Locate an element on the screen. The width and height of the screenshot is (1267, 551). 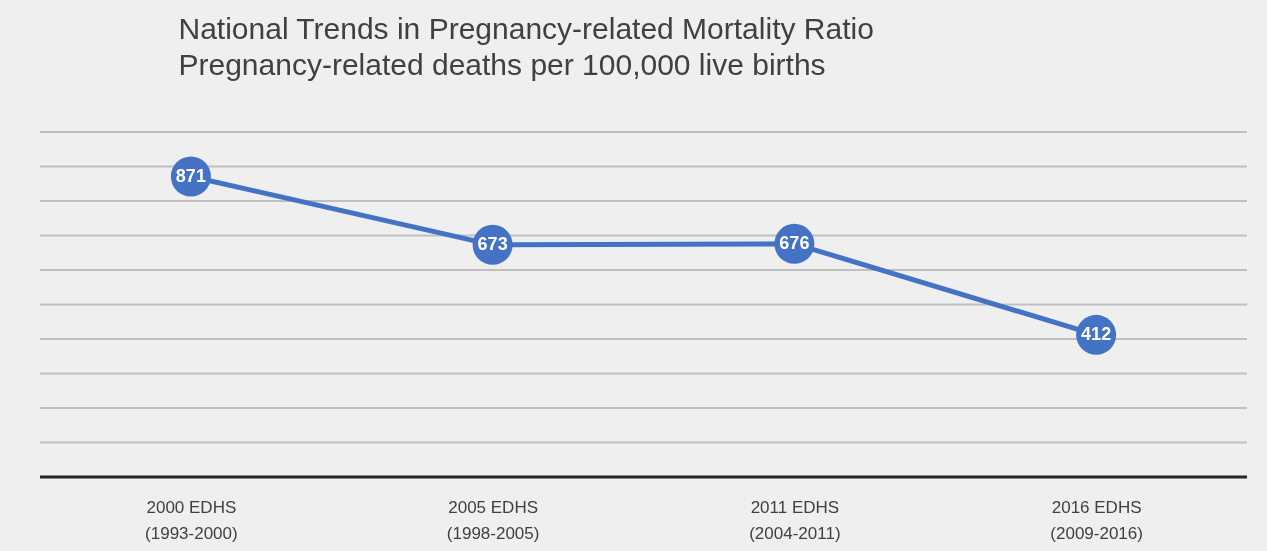
data-label: 412 is located at coordinates (1096, 333).